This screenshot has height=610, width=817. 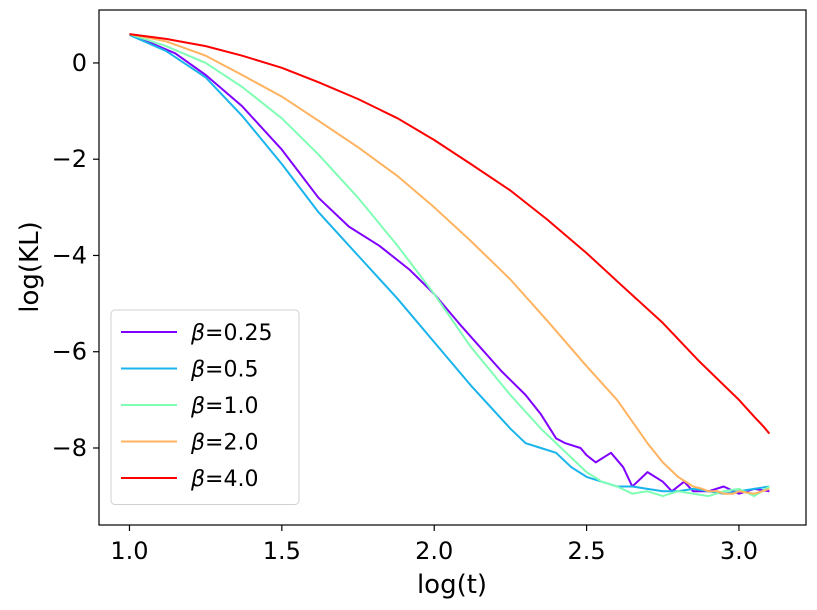 I want to click on legend: β=0.25β=0.5β=1.0β=2.0β=4.0, so click(x=205, y=407).